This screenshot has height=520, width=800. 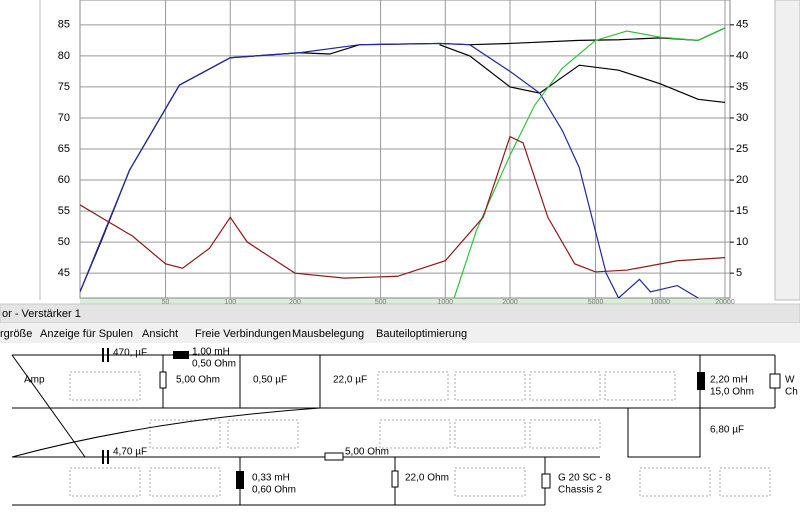 I want to click on component-label: Chassis 2, so click(x=580, y=490).